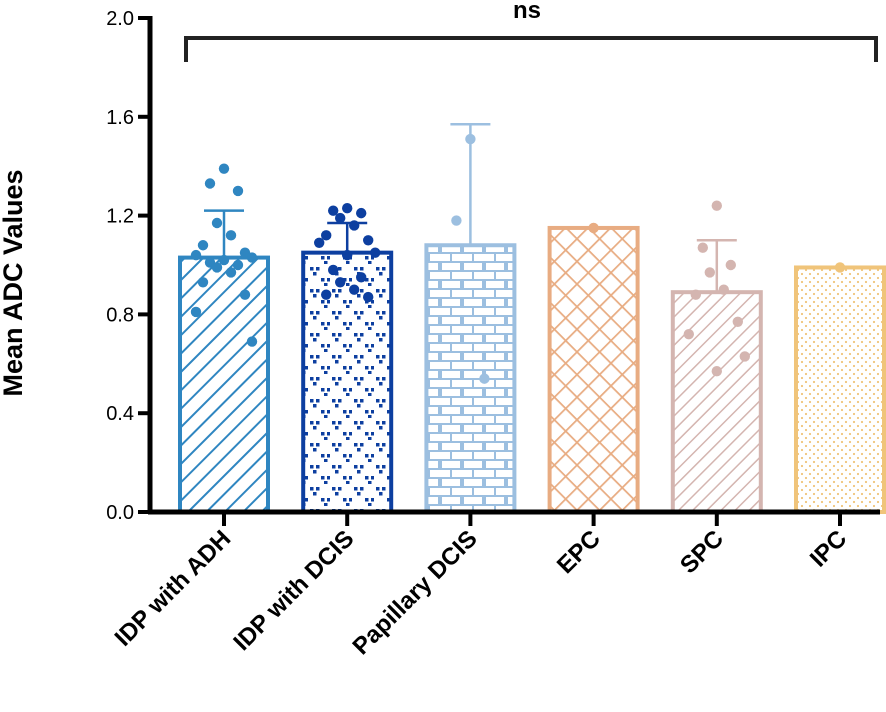  Describe the element at coordinates (527, 12) in the screenshot. I see `significance-label: ns` at that location.